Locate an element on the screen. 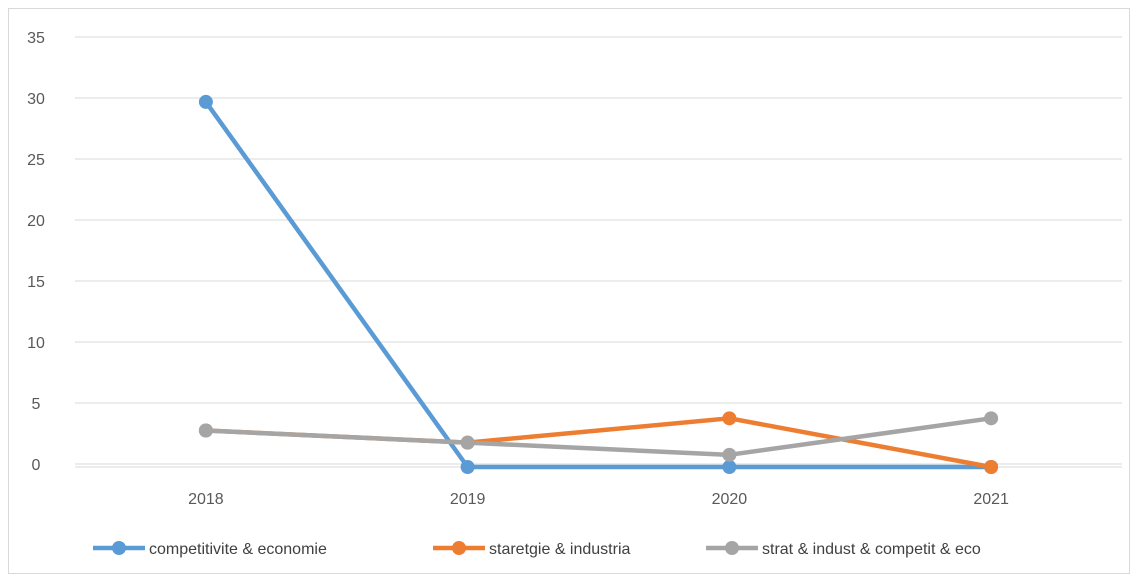 Image resolution: width=1140 pixels, height=583 pixels. y-tick-label: 0 is located at coordinates (36, 465).